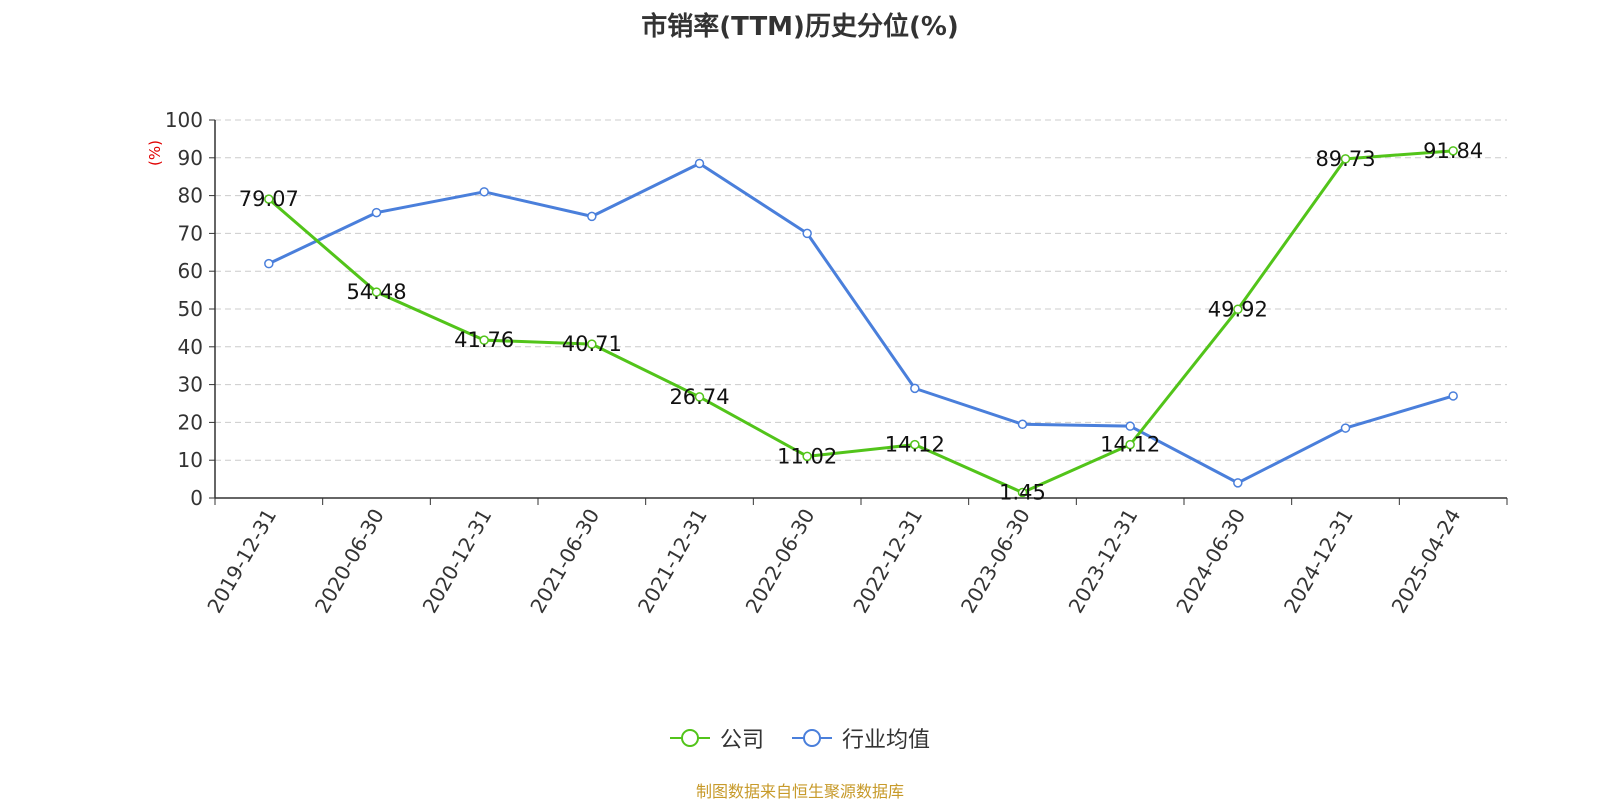 This screenshot has height=802, width=1600. I want to click on x-tick-label: 2020-06-30, so click(349, 561).